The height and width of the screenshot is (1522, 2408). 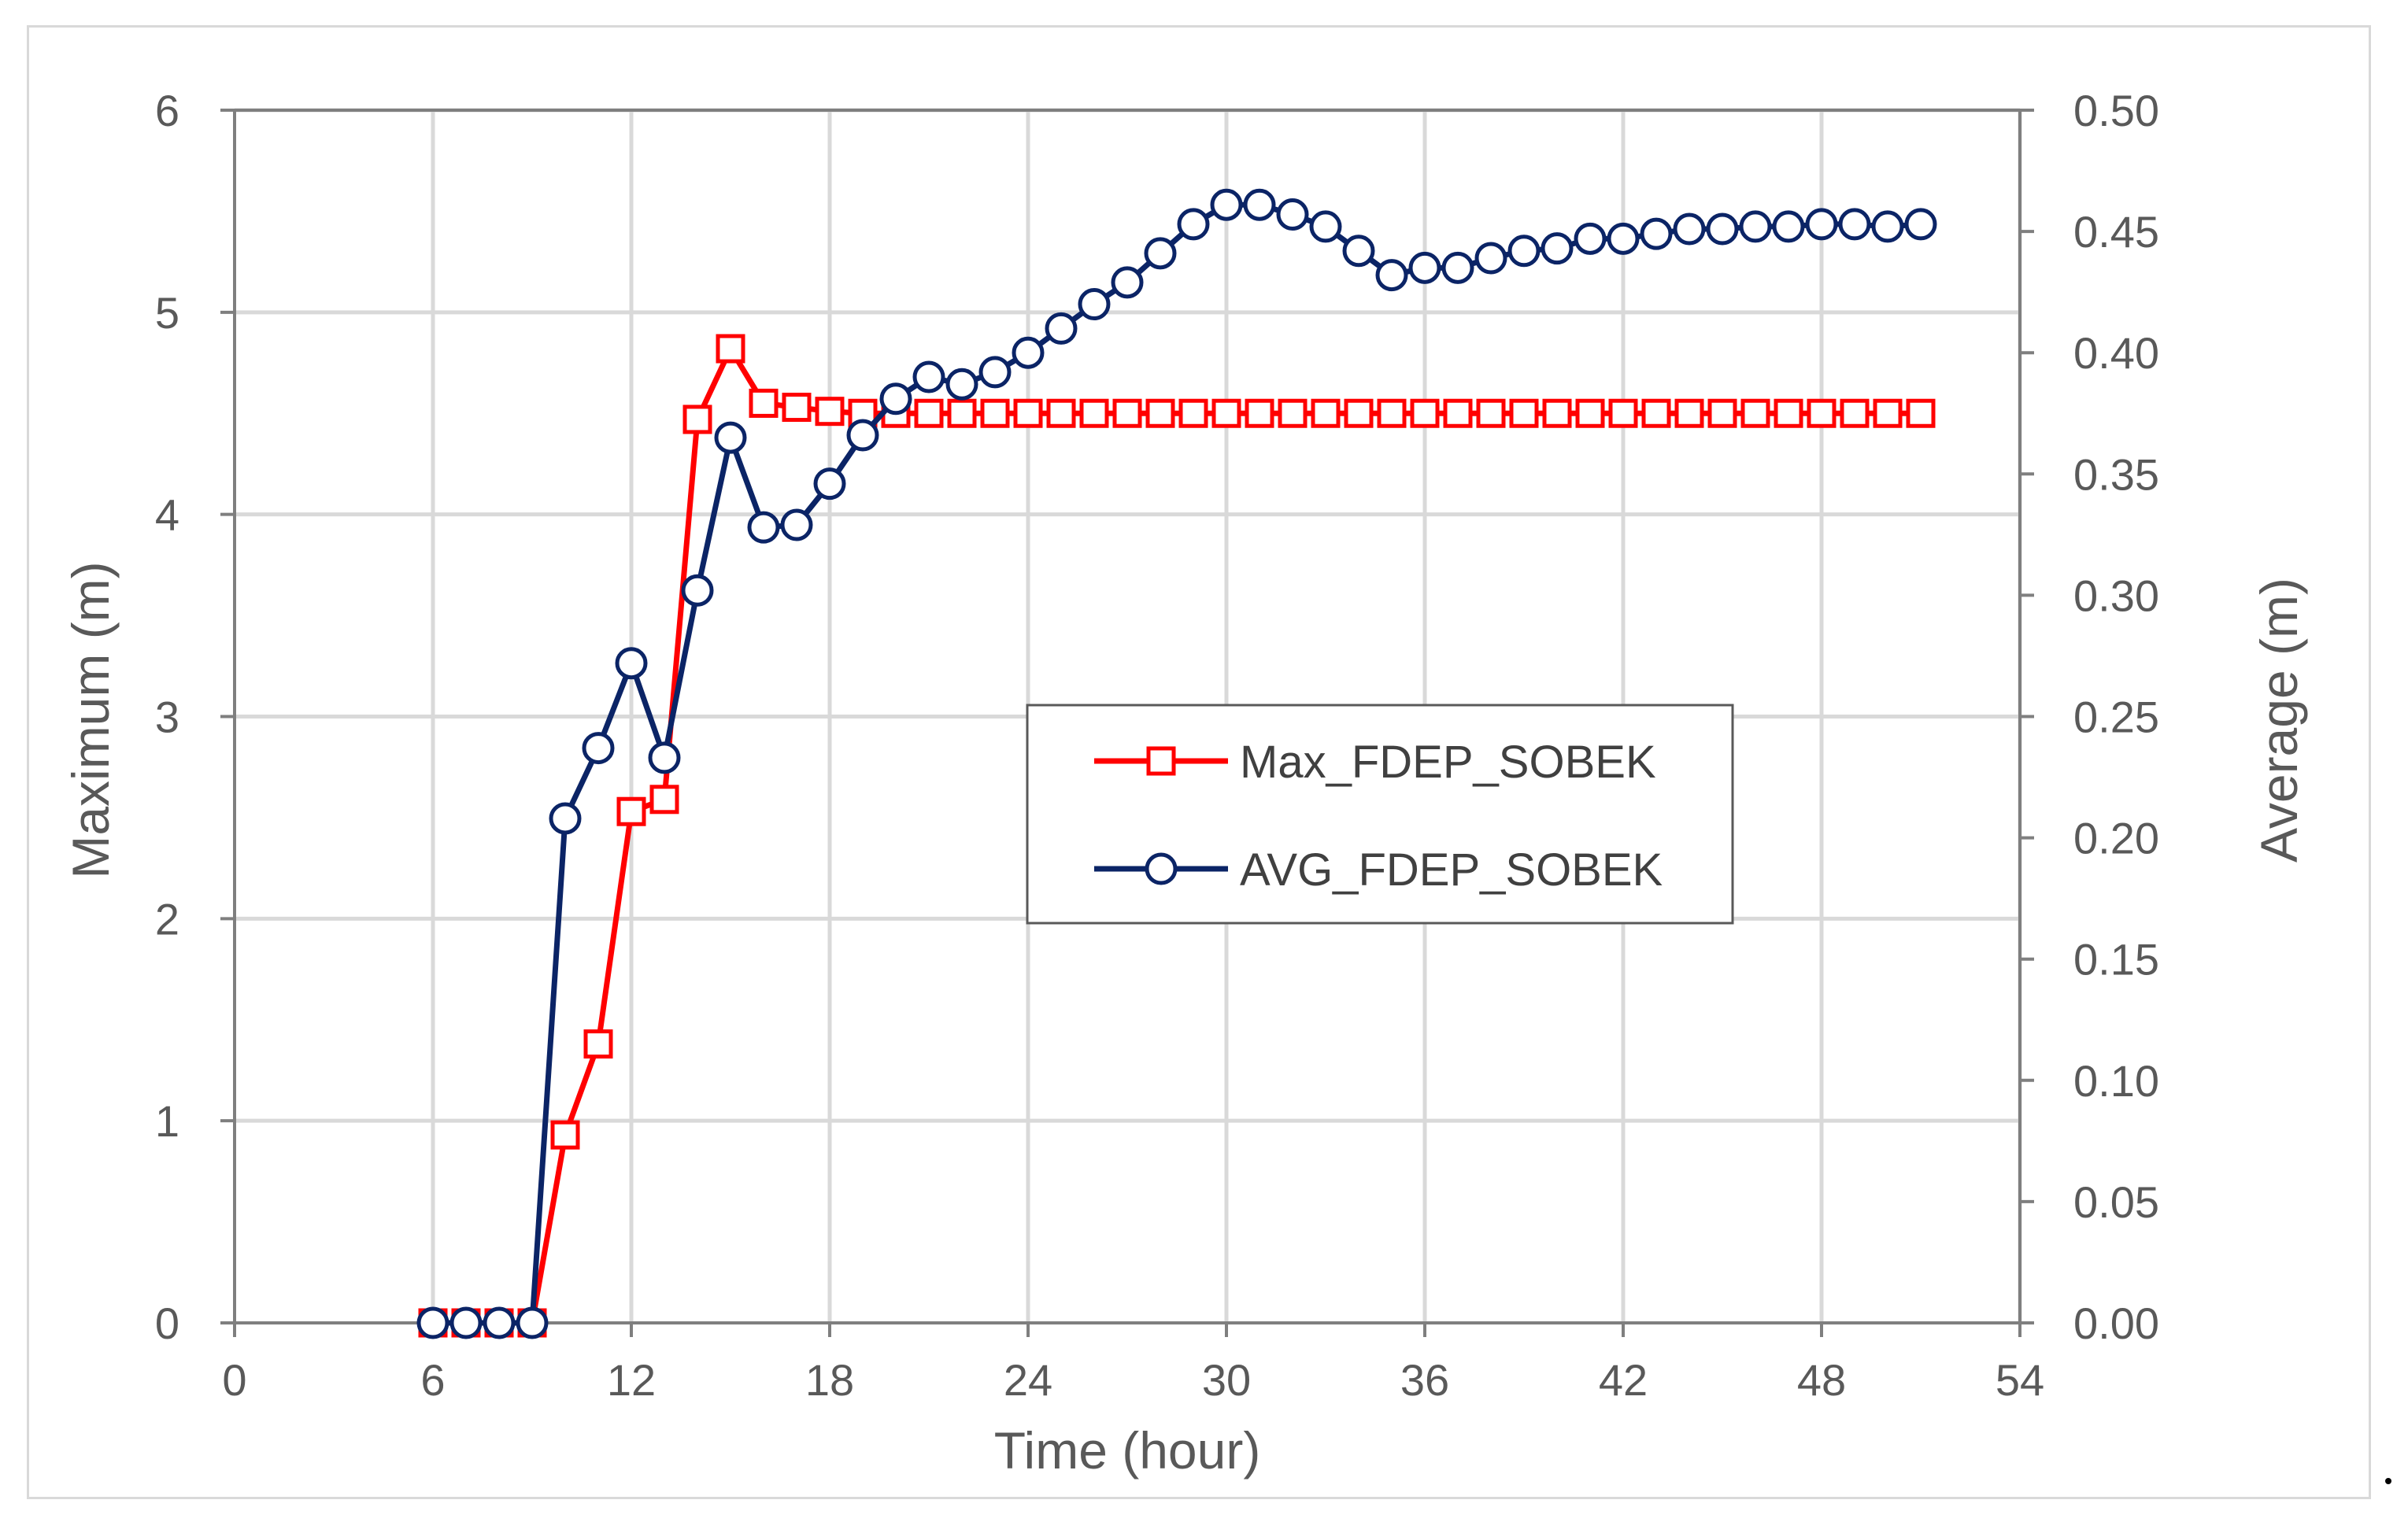 What do you see at coordinates (2116, 1202) in the screenshot?
I see `y-right-tick-label: 0.05` at bounding box center [2116, 1202].